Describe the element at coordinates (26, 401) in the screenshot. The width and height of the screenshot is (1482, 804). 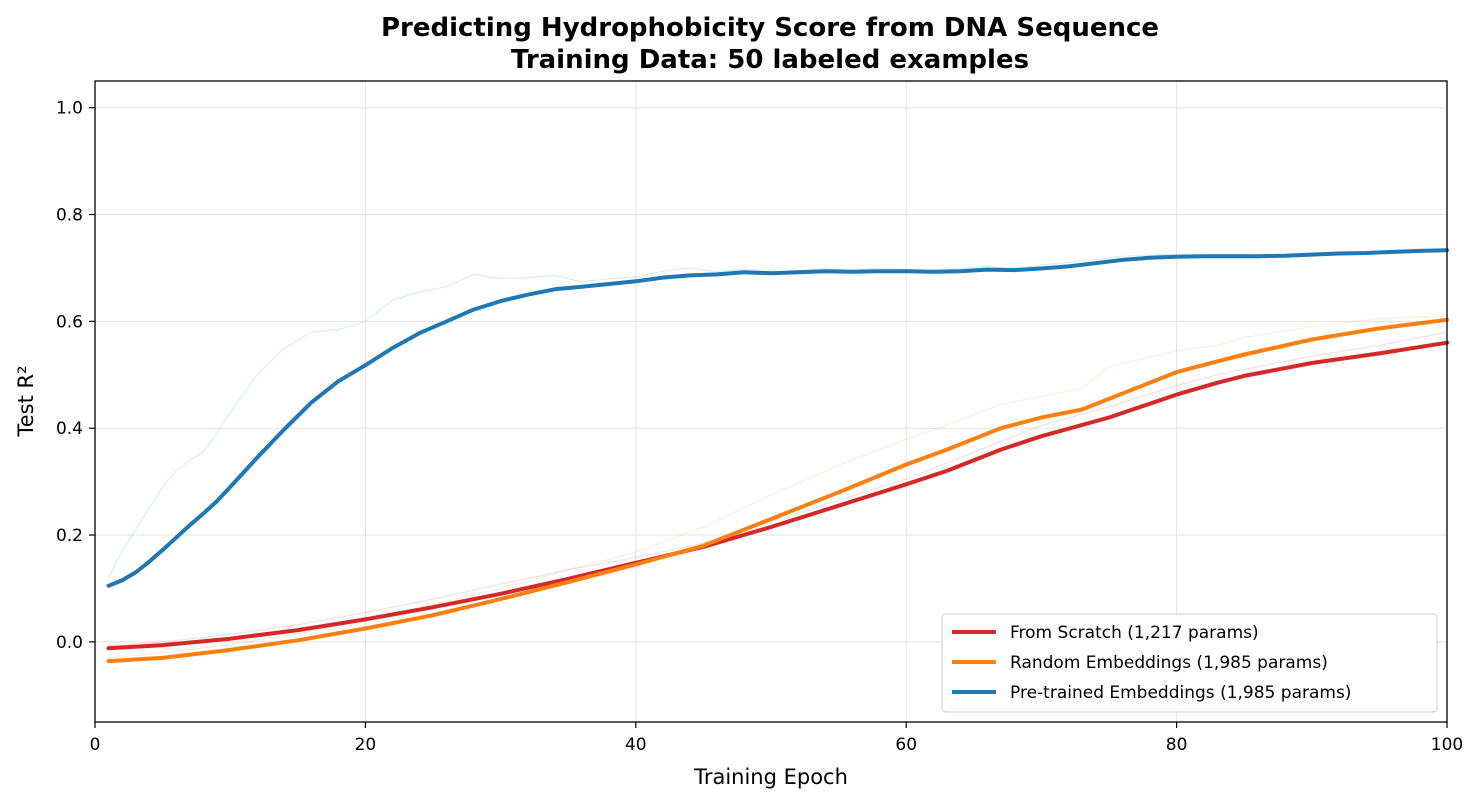
I see `y-axis-label: Test R²` at that location.